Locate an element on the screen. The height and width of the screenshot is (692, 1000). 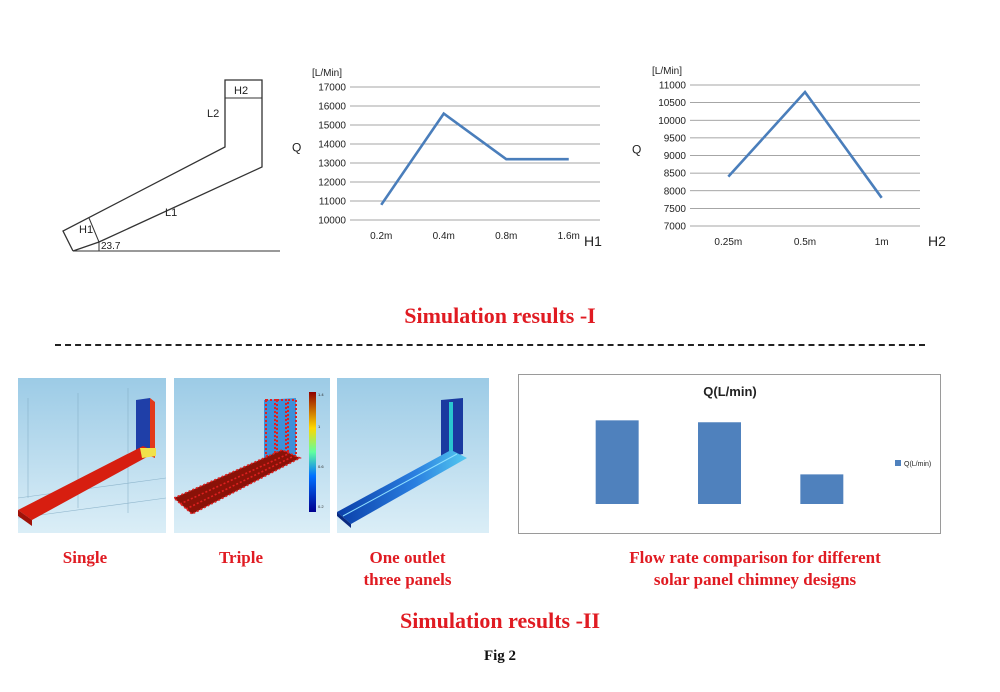
caption-one-outlet: One outlet three panels is located at coordinates (407, 569).